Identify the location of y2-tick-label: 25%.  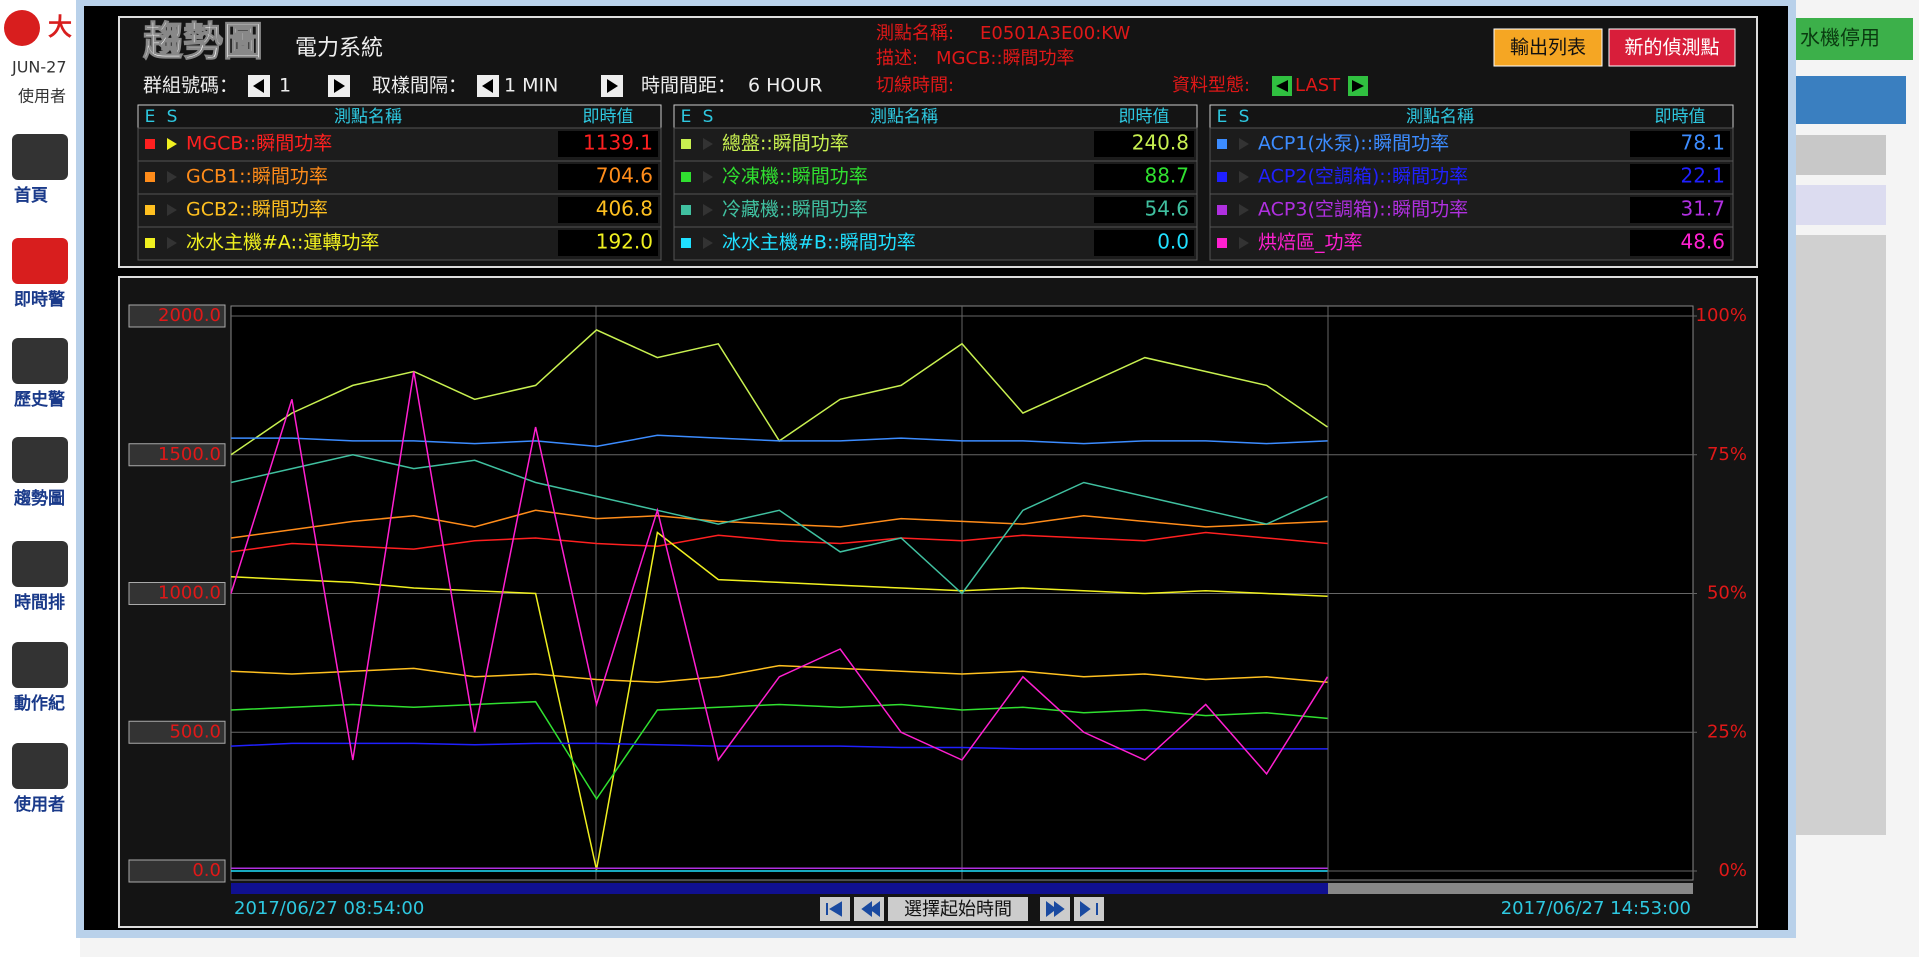
(1727, 731).